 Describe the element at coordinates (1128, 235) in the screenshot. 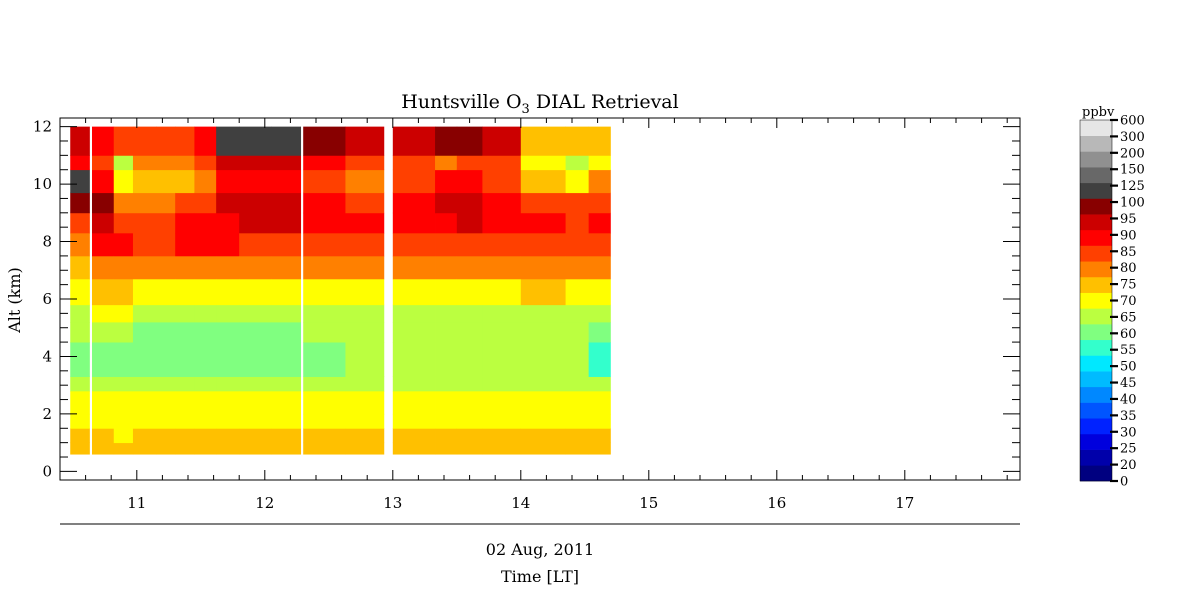

I see `colorbar-label: 90` at that location.